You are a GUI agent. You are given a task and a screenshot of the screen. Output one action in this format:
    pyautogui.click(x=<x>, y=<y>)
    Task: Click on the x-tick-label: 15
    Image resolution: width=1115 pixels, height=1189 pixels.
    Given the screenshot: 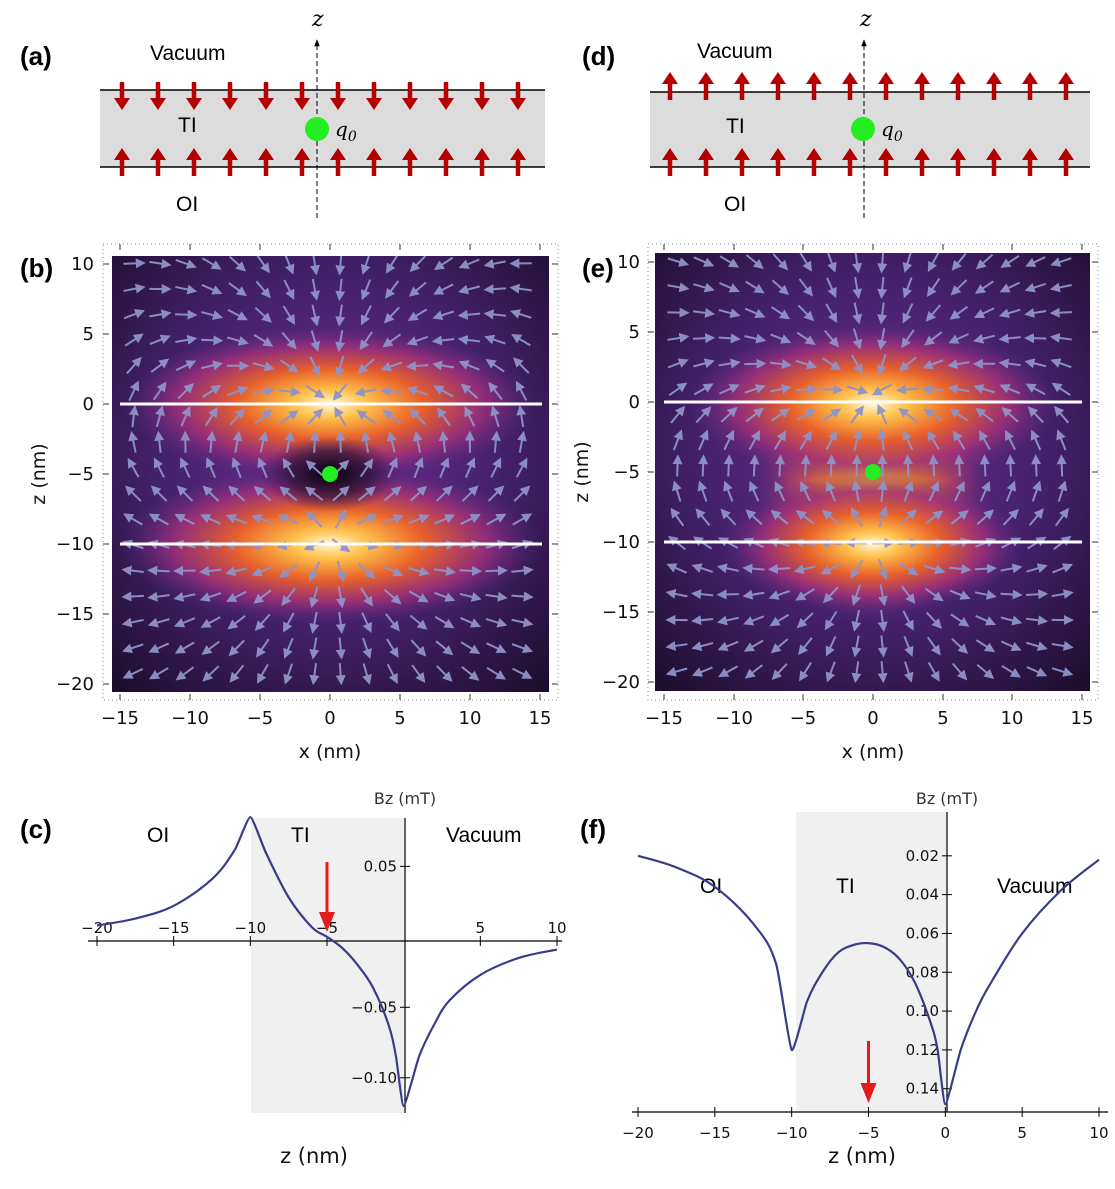 What is the action you would take?
    pyautogui.click(x=540, y=718)
    